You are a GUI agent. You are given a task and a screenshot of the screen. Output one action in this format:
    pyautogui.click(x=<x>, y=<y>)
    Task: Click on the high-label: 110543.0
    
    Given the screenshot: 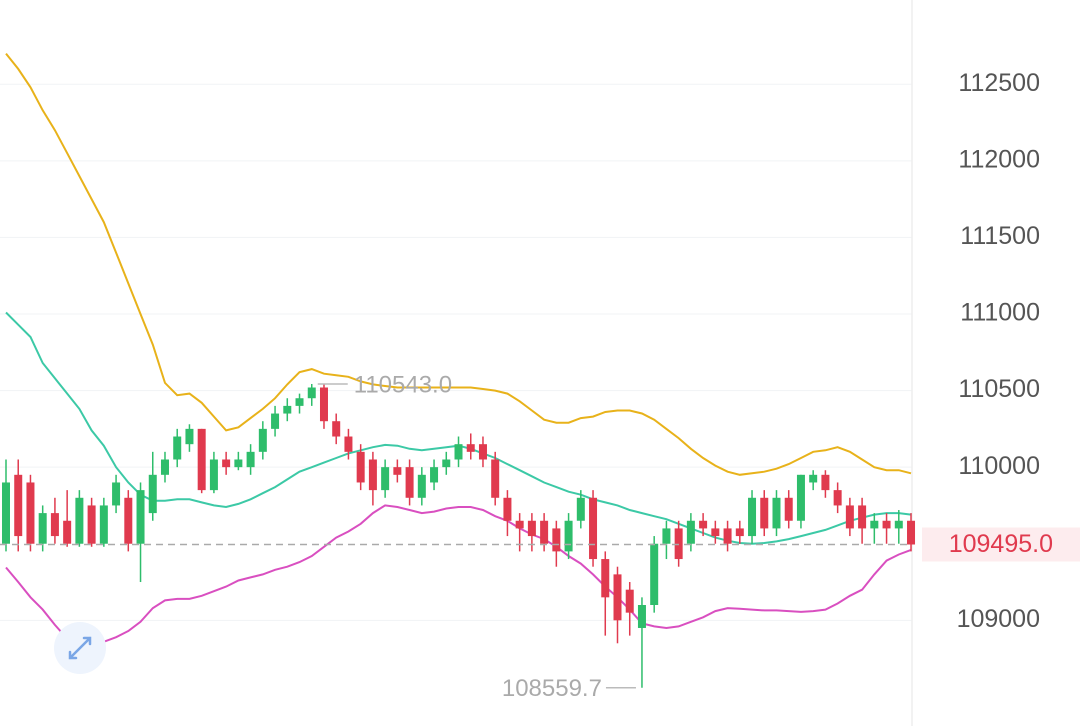 What is the action you would take?
    pyautogui.click(x=403, y=384)
    